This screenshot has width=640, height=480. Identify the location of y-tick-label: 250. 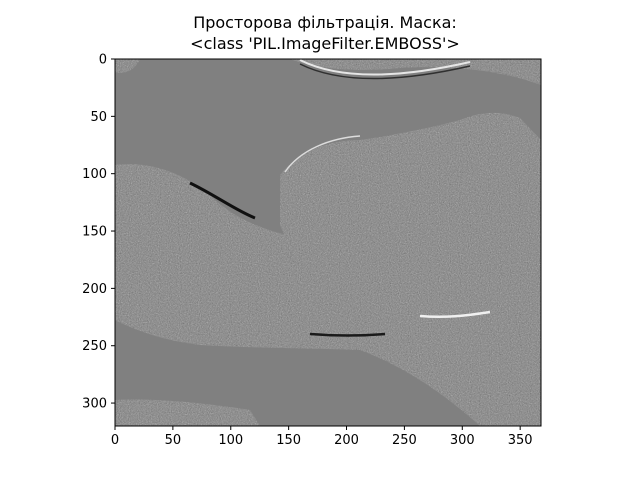
(94, 346).